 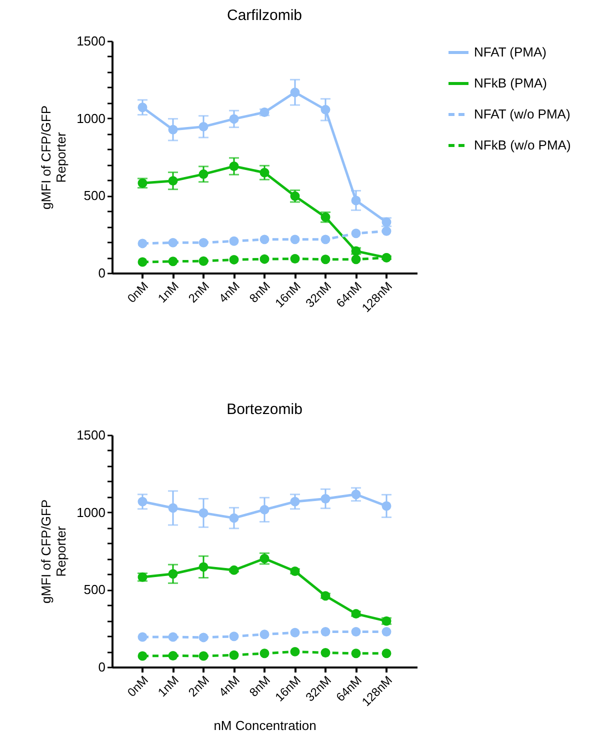 What do you see at coordinates (264, 409) in the screenshot?
I see `chart-title: Bortezomib` at bounding box center [264, 409].